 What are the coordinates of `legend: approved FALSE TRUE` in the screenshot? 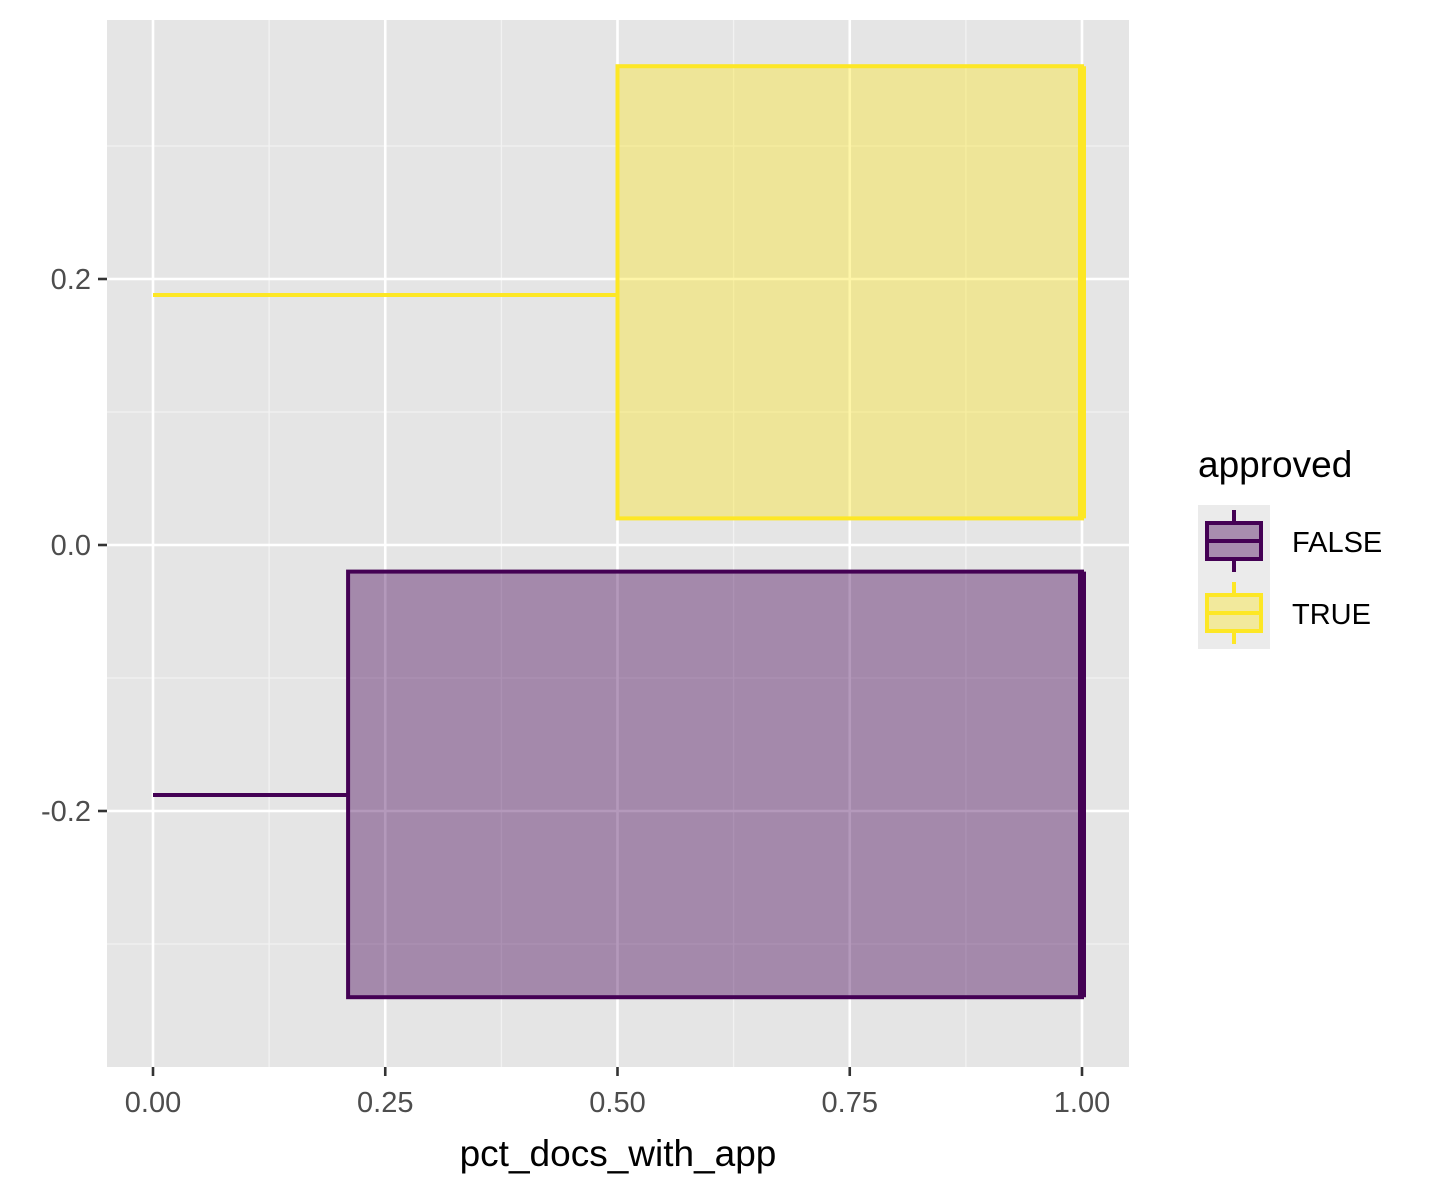 It's located at (1290, 546).